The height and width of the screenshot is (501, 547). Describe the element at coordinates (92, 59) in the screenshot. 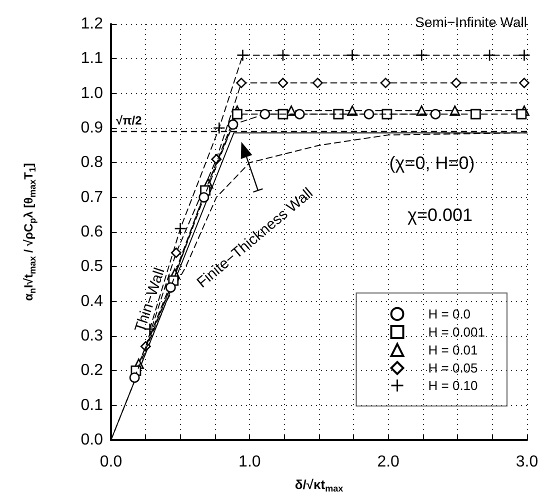

I see `y-tick-label: 1.1` at that location.